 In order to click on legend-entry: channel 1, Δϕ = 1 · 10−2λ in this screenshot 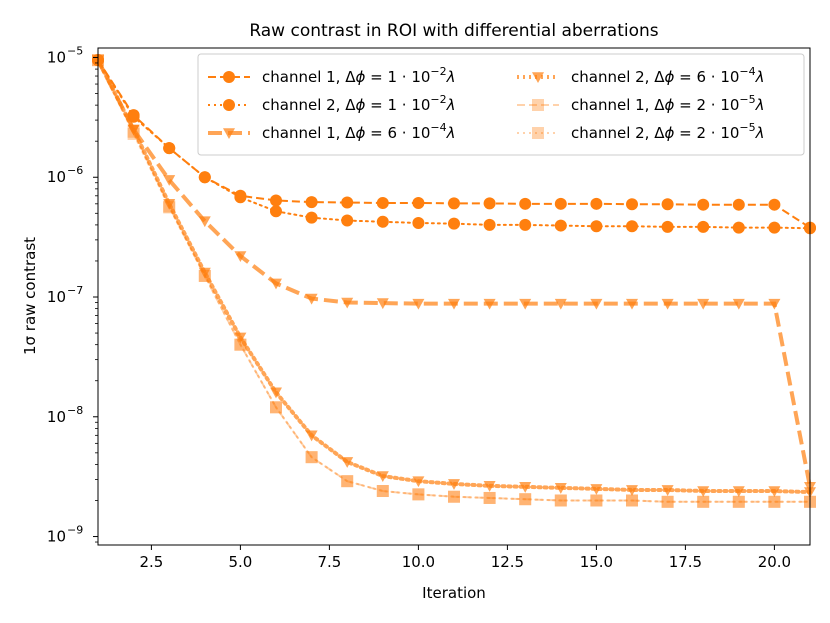, I will do `click(332, 75)`.